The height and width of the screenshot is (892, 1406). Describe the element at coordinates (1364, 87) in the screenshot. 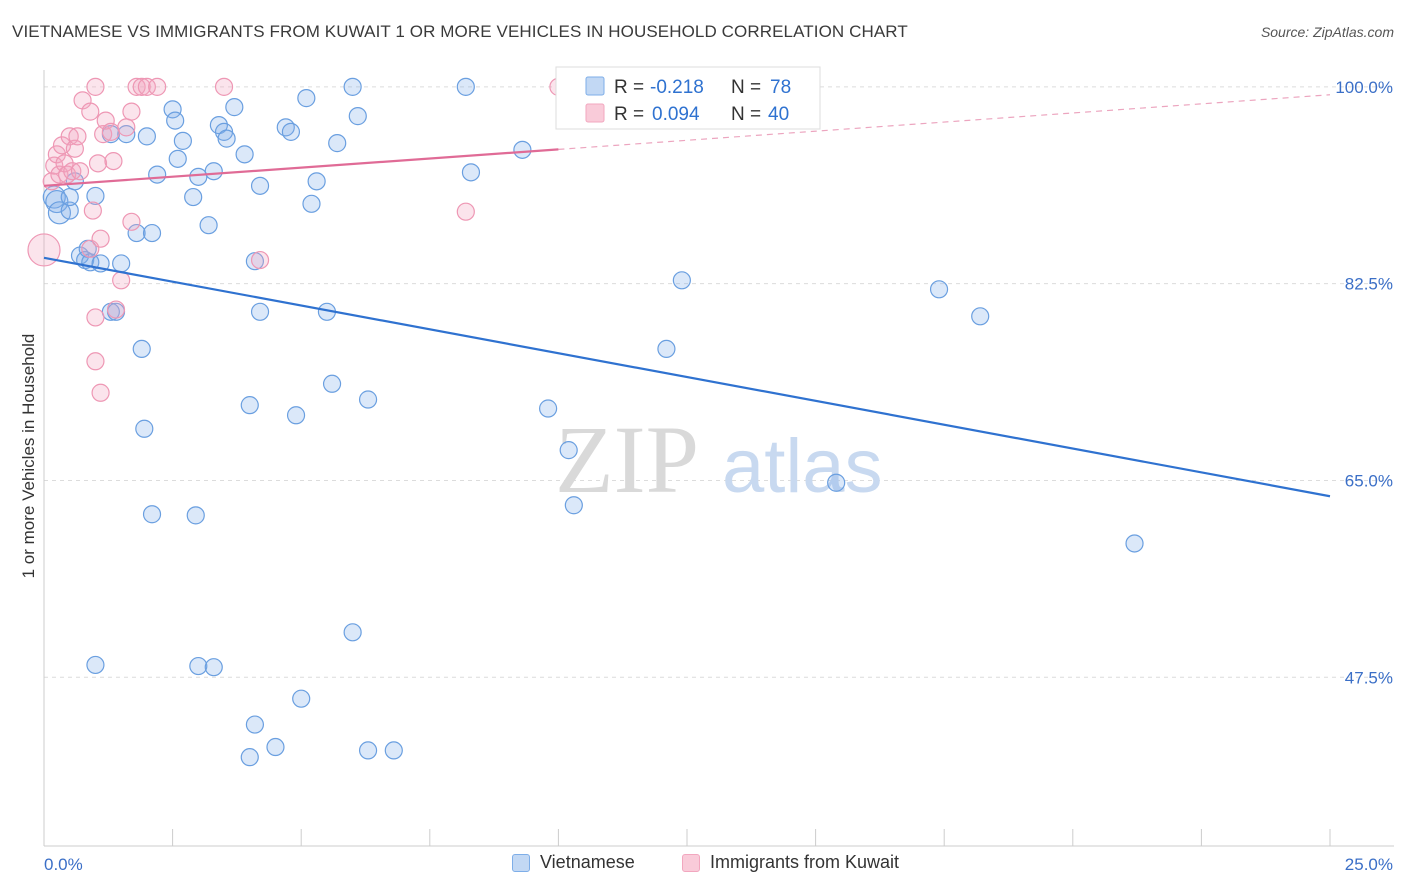

I see `y-tick-label-0: 100.0%` at that location.